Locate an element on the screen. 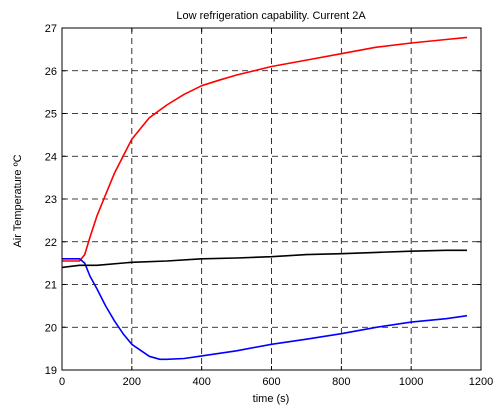 Image resolution: width=501 pixels, height=410 pixels. x-tick-label: 800 is located at coordinates (341, 382).